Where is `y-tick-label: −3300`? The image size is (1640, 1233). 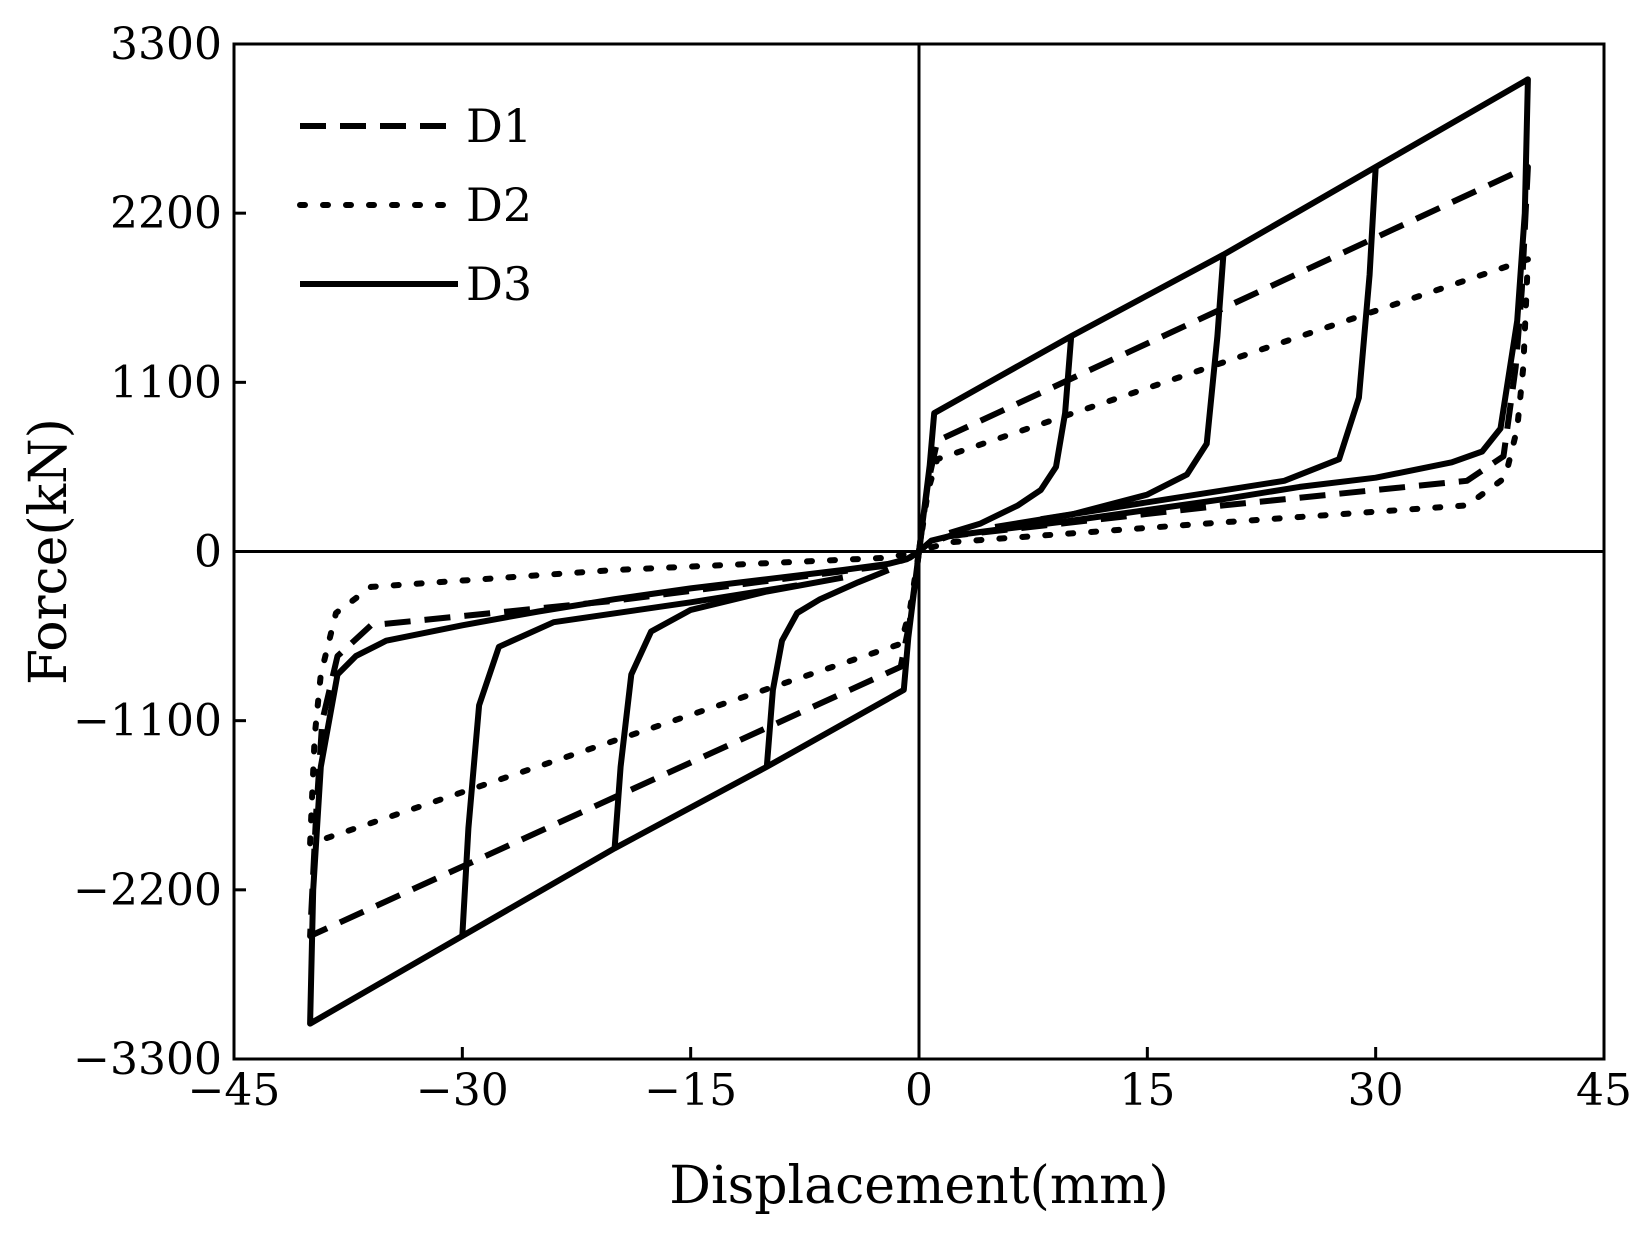
y-tick-label: −3300 is located at coordinates (147, 1059).